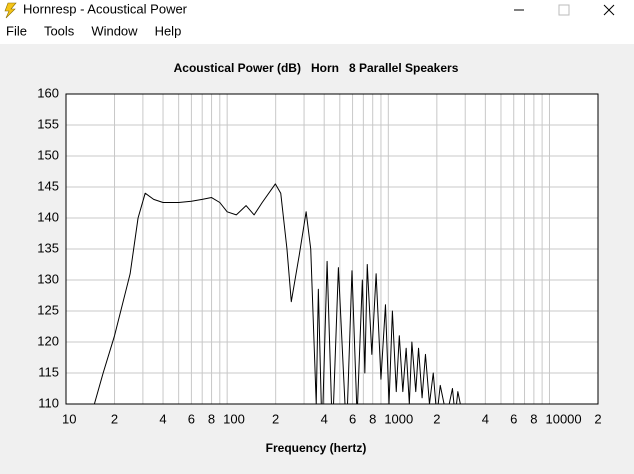  I want to click on x-tick-label: 10, so click(69, 418).